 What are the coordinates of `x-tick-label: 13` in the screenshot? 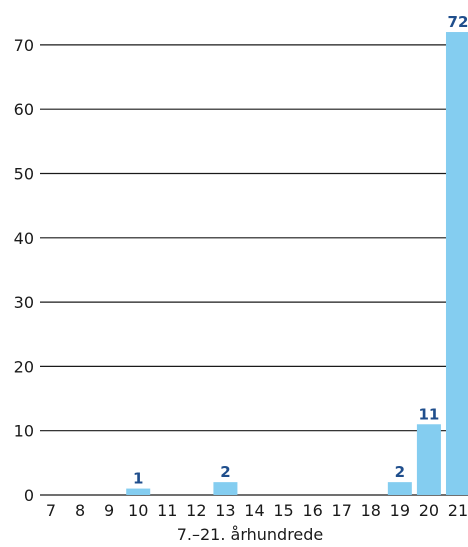 It's located at (225, 510).